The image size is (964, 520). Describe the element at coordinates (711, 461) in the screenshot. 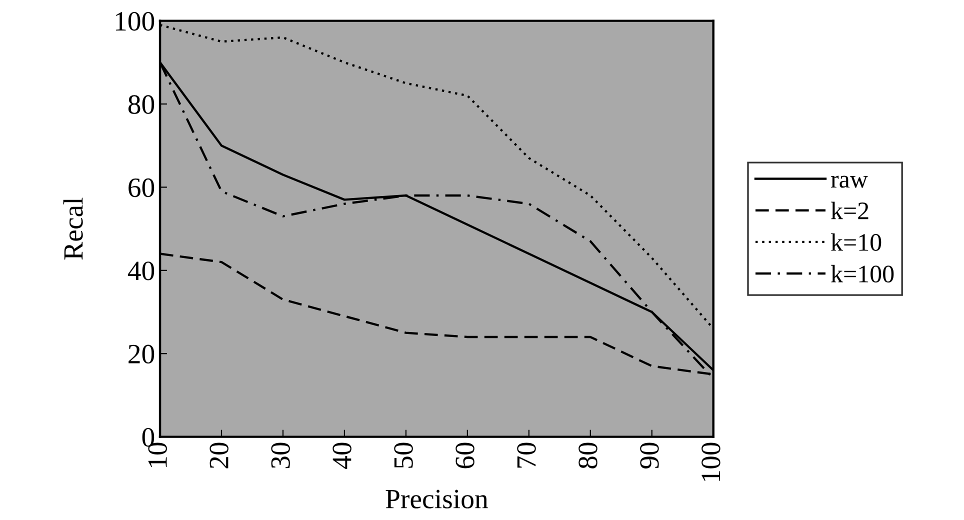

I see `x-tick-label: 100` at that location.